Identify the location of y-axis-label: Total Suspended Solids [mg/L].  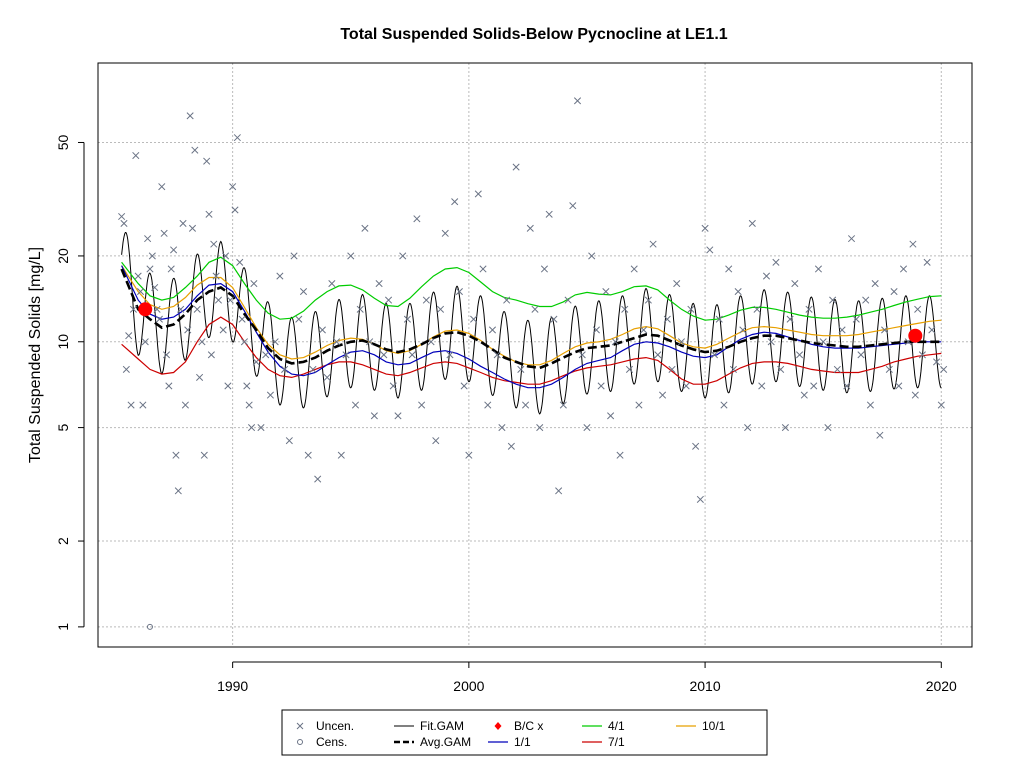
(35, 355).